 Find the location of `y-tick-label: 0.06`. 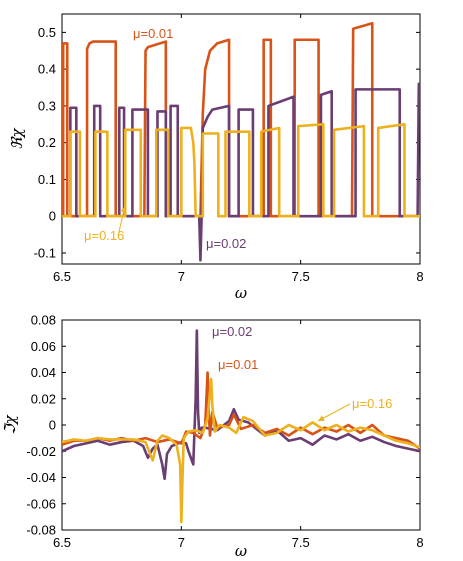

y-tick-label: 0.06 is located at coordinates (43, 346).